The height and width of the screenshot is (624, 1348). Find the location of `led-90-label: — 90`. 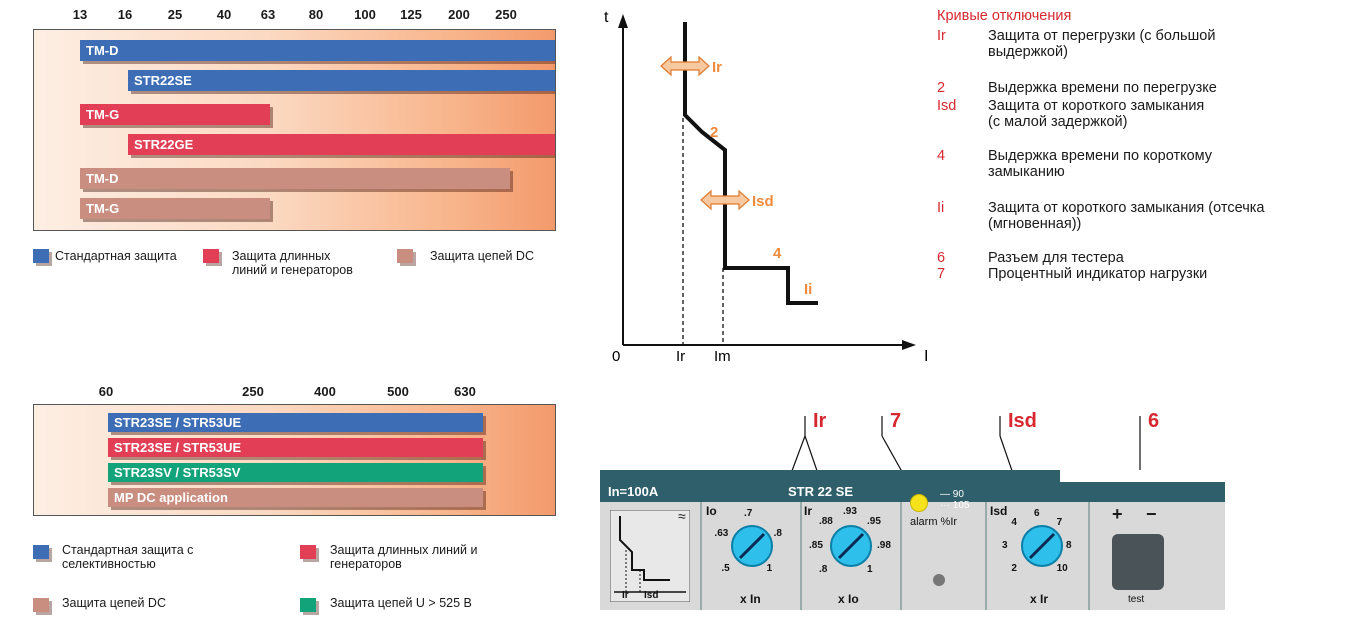

led-90-label: — 90 is located at coordinates (952, 494).